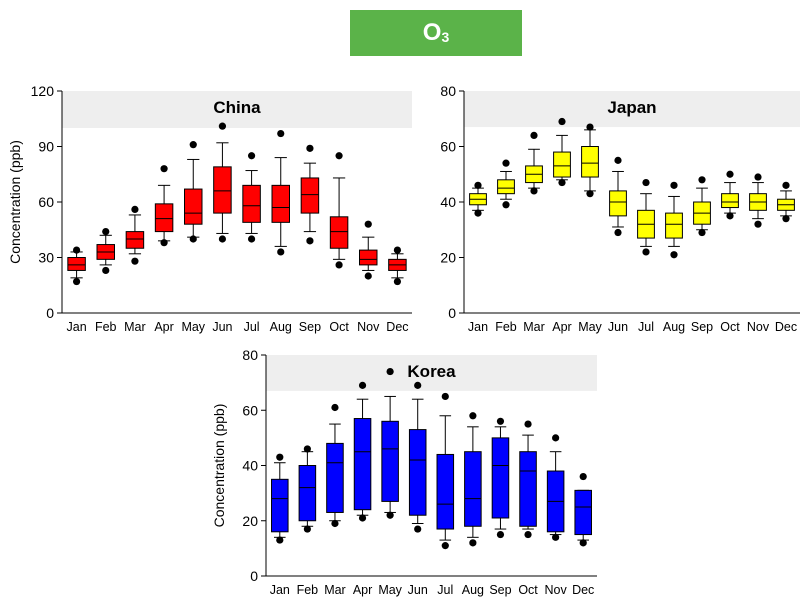  What do you see at coordinates (252, 327) in the screenshot?
I see `x-tick-label: Jul` at bounding box center [252, 327].